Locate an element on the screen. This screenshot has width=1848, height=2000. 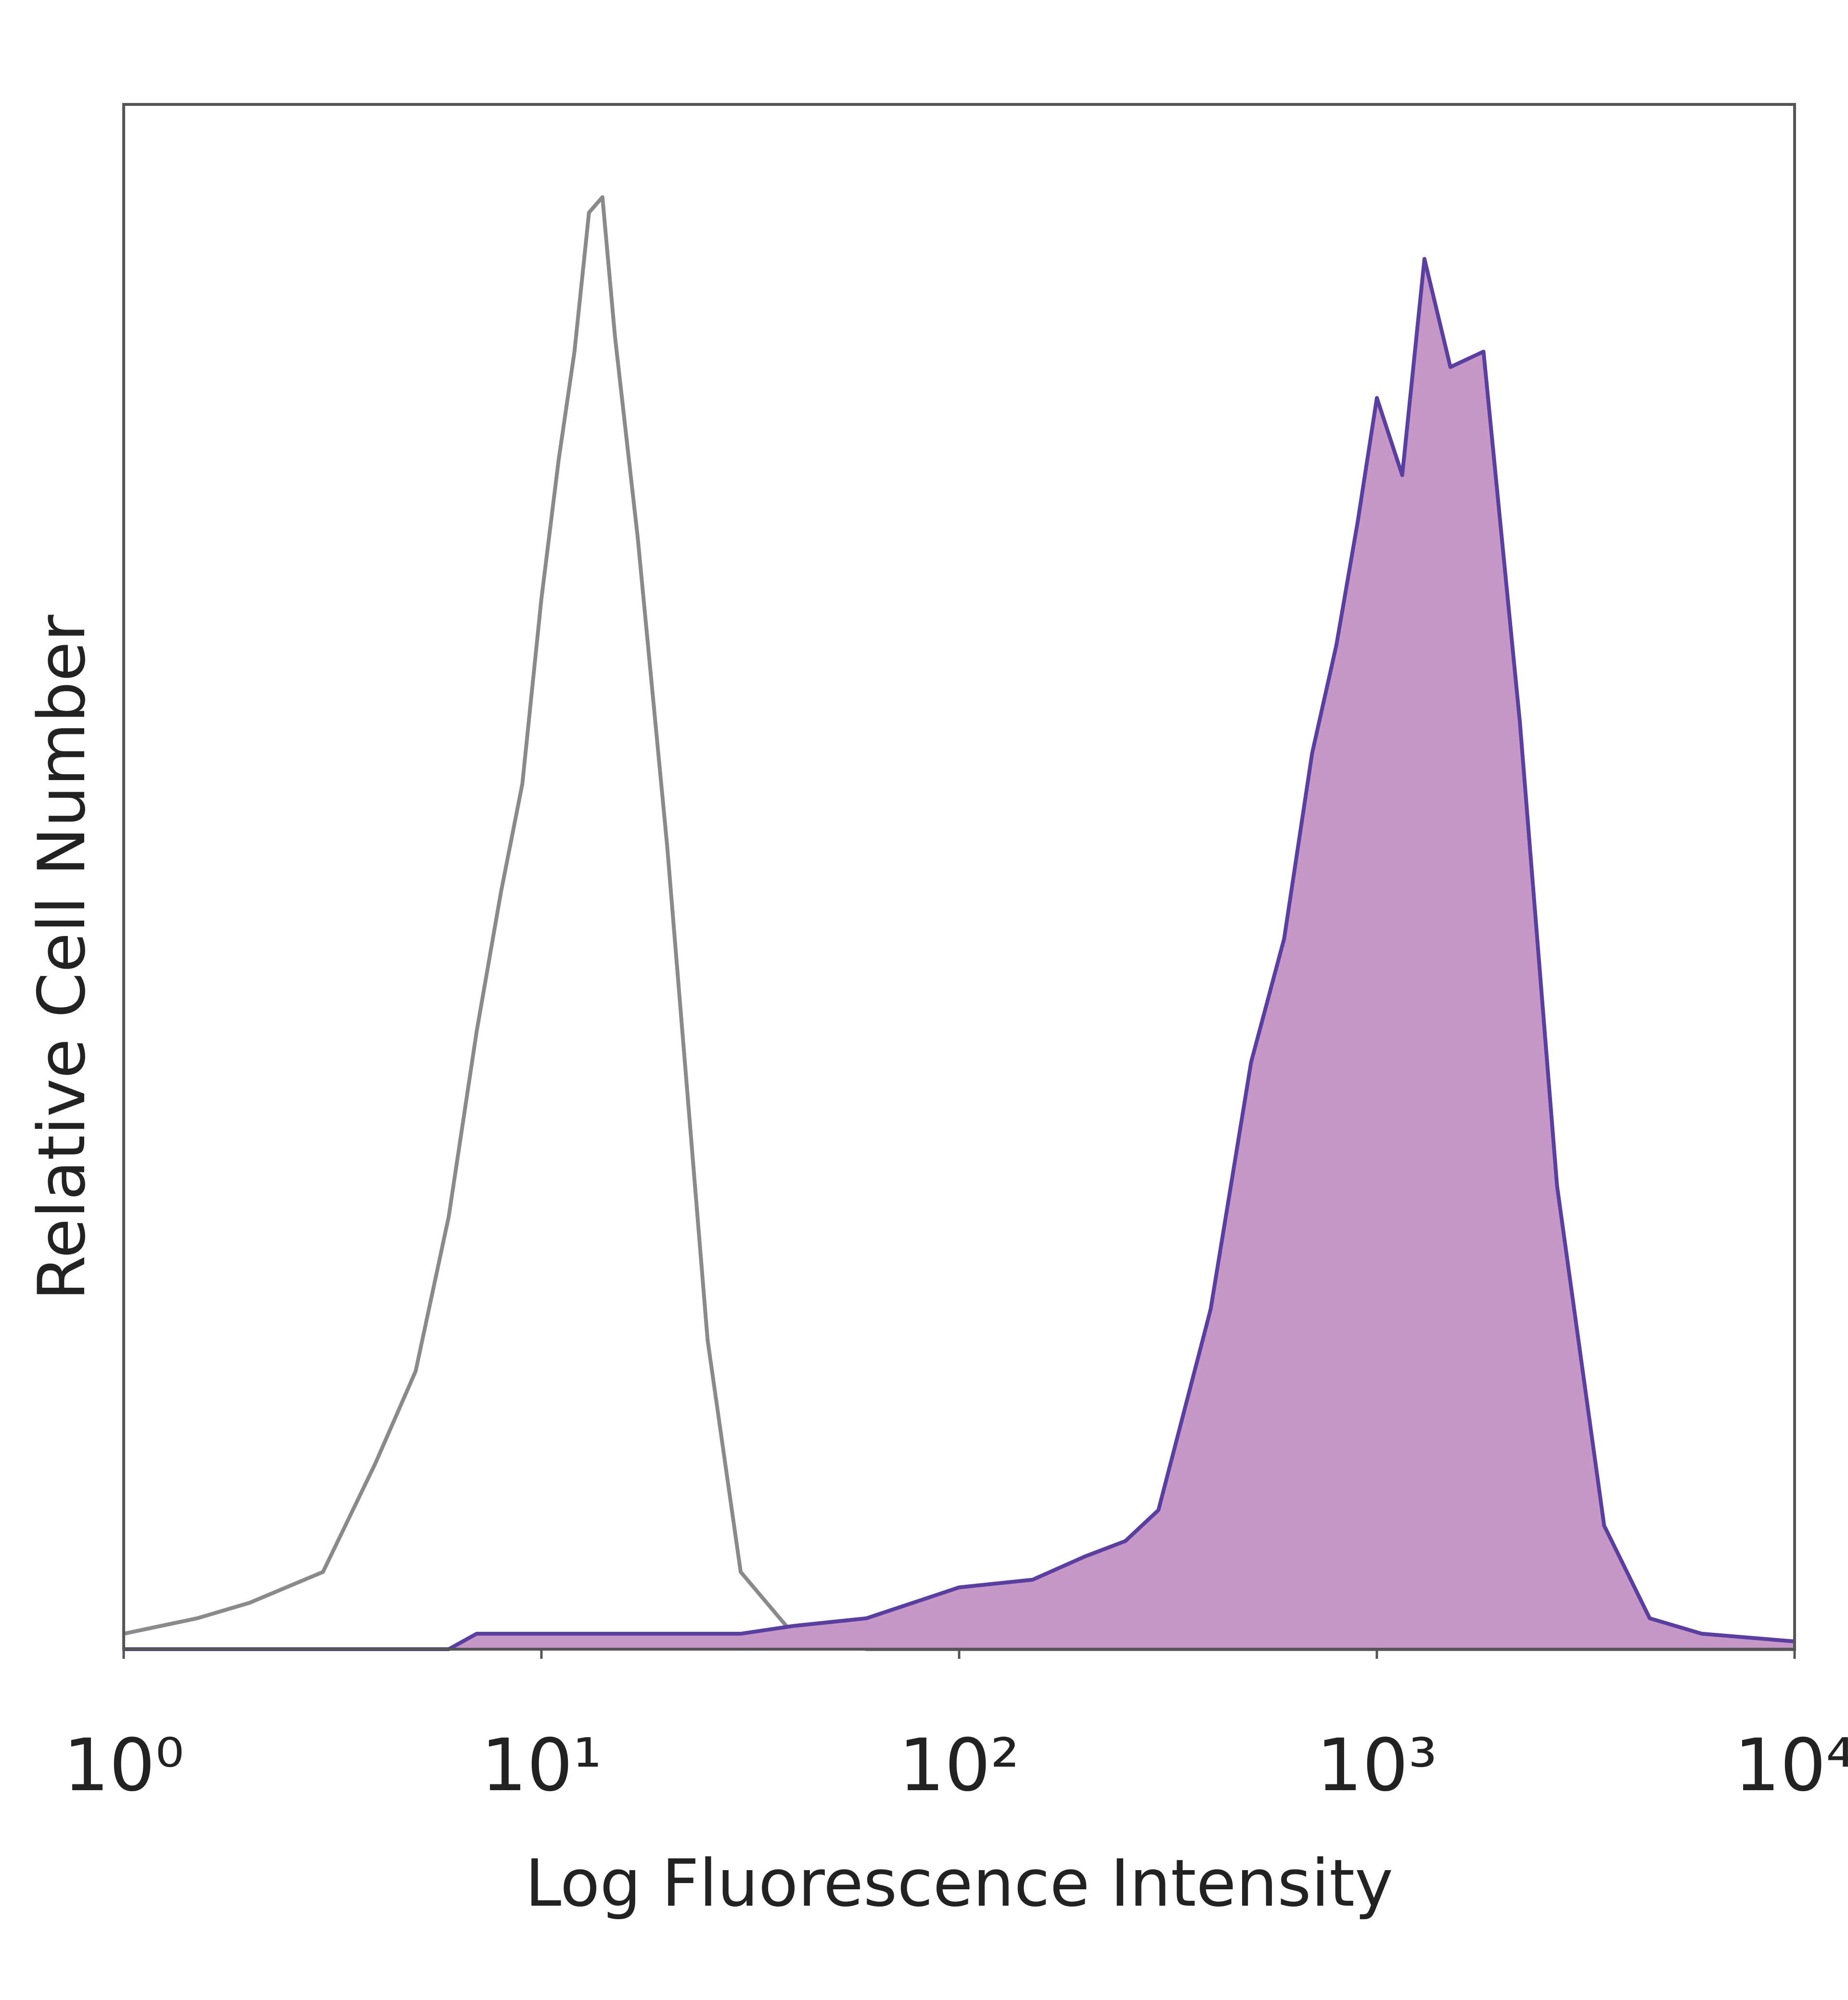
y-axis-title: Relative Cell Number is located at coordinates (62, 957).